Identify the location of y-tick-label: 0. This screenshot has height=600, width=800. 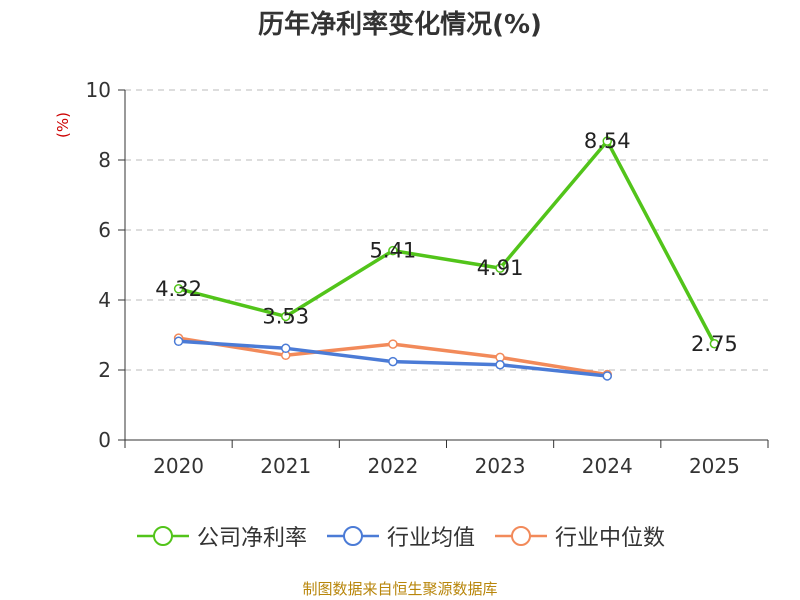
(104, 440).